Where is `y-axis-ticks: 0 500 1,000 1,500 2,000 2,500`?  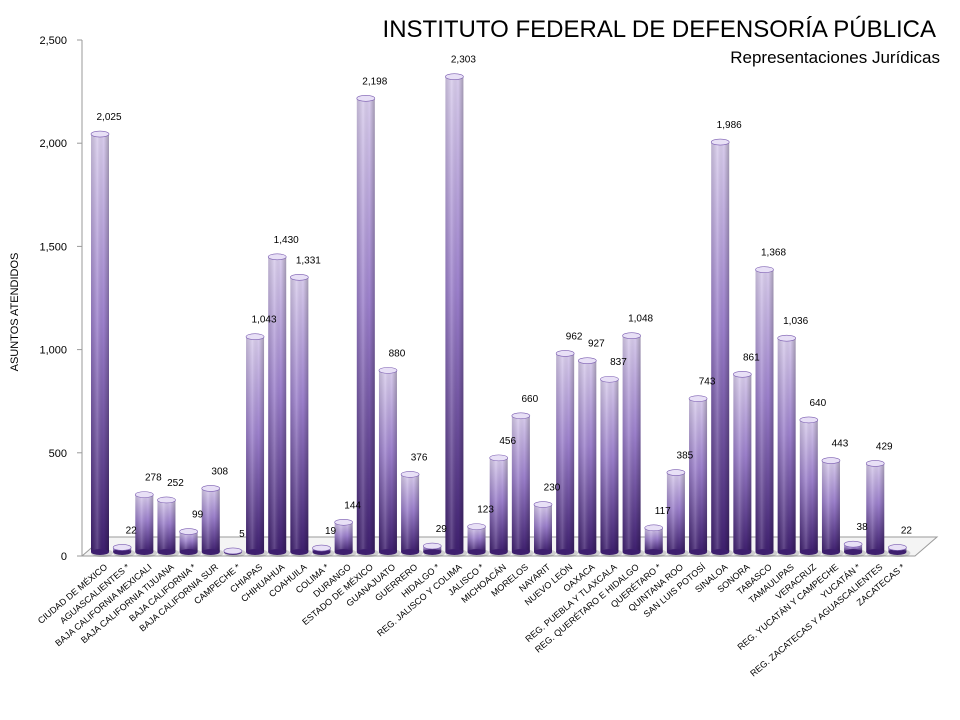 y-axis-ticks: 0 500 1,000 1,500 2,000 2,500 is located at coordinates (60, 299).